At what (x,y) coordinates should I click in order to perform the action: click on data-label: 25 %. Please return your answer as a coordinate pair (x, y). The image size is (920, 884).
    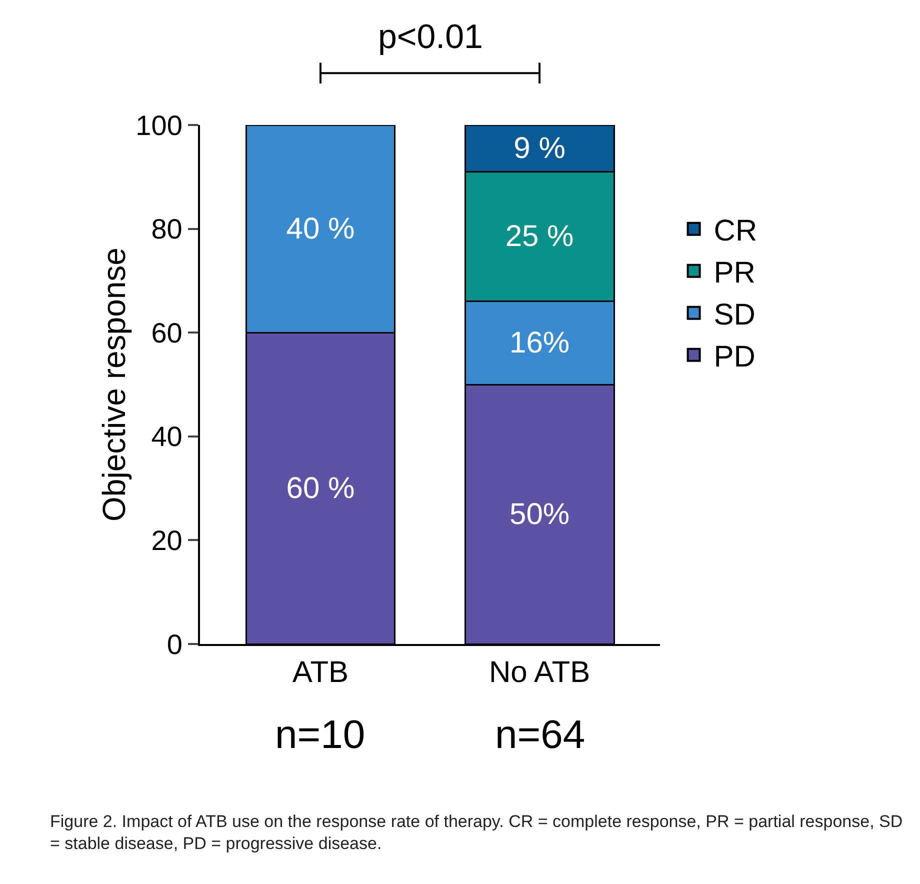
    Looking at the image, I should click on (539, 237).